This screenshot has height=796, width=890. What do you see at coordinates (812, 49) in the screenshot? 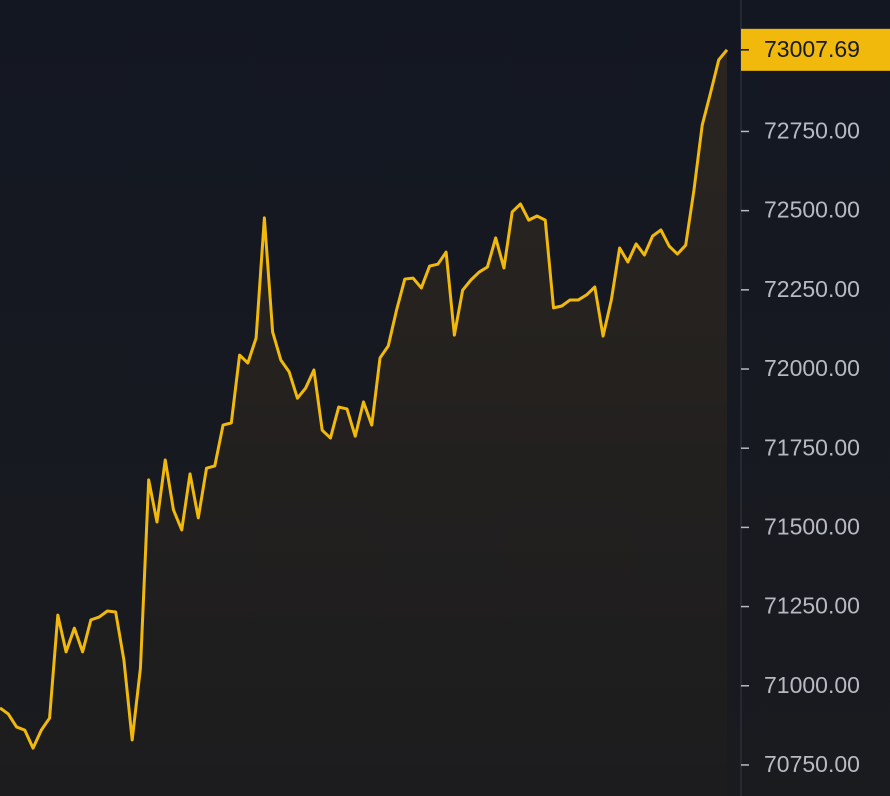
I see `last-price-label: 73007.69` at bounding box center [812, 49].